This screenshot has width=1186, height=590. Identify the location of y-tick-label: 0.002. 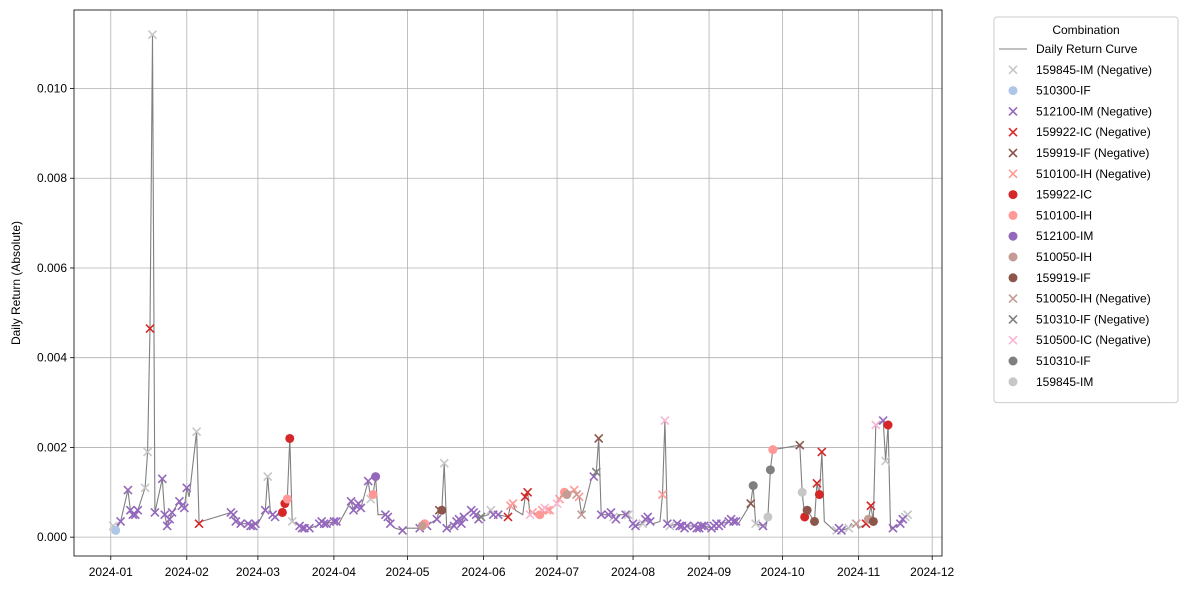
(52, 447).